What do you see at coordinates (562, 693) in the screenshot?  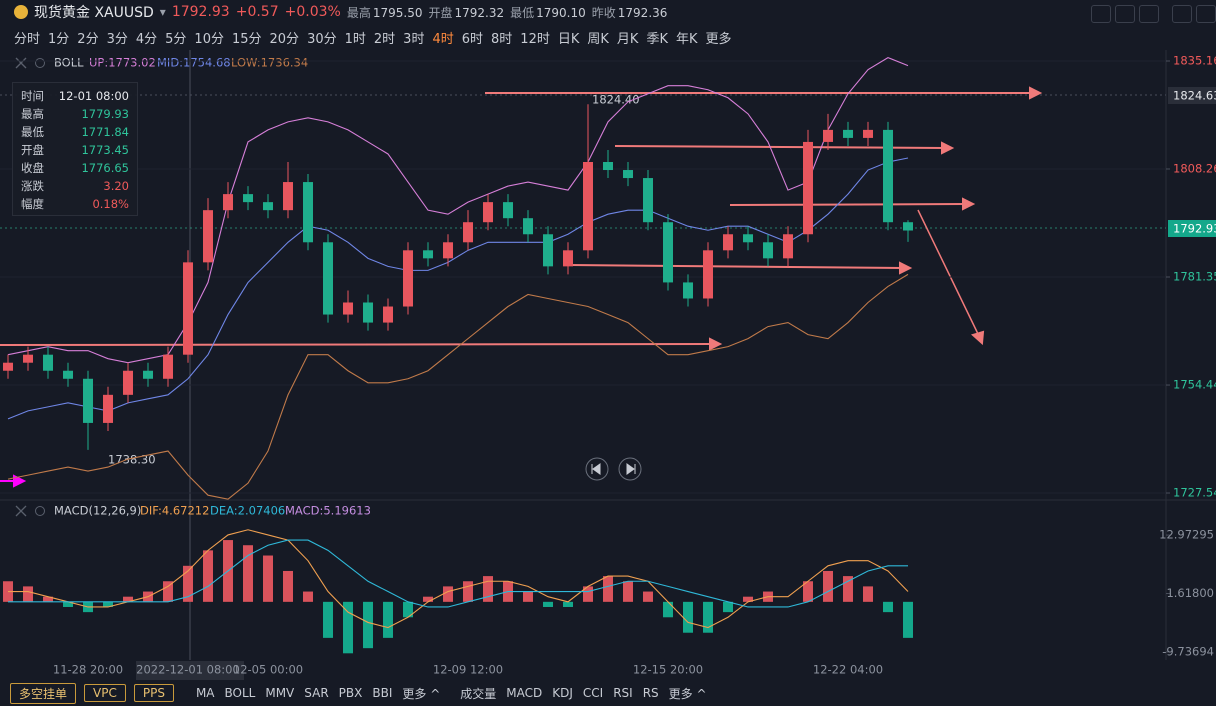 I see `indicator: KDJ` at bounding box center [562, 693].